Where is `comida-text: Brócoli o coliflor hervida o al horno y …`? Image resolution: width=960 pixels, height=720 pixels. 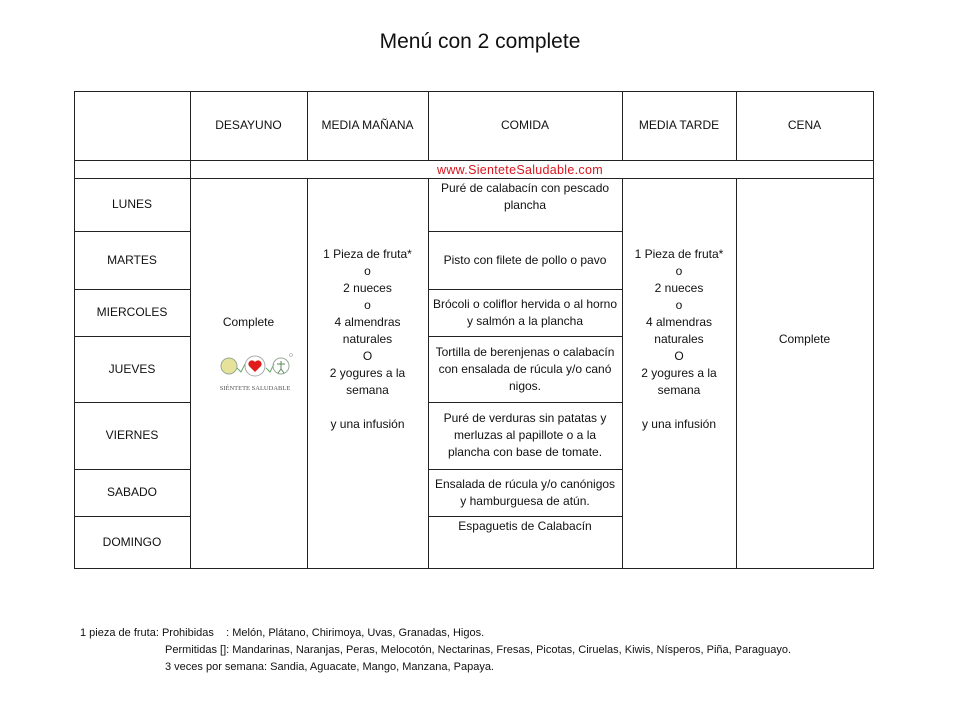 comida-text: Brócoli o coliflor hervida o al horno y … is located at coordinates (525, 312).